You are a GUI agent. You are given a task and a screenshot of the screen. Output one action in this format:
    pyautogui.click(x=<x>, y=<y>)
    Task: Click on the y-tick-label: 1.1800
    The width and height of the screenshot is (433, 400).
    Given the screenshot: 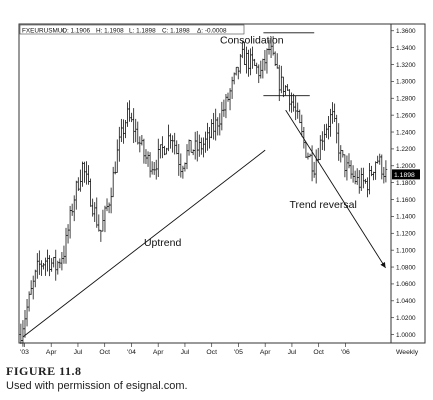 What is the action you would take?
    pyautogui.click(x=406, y=183)
    